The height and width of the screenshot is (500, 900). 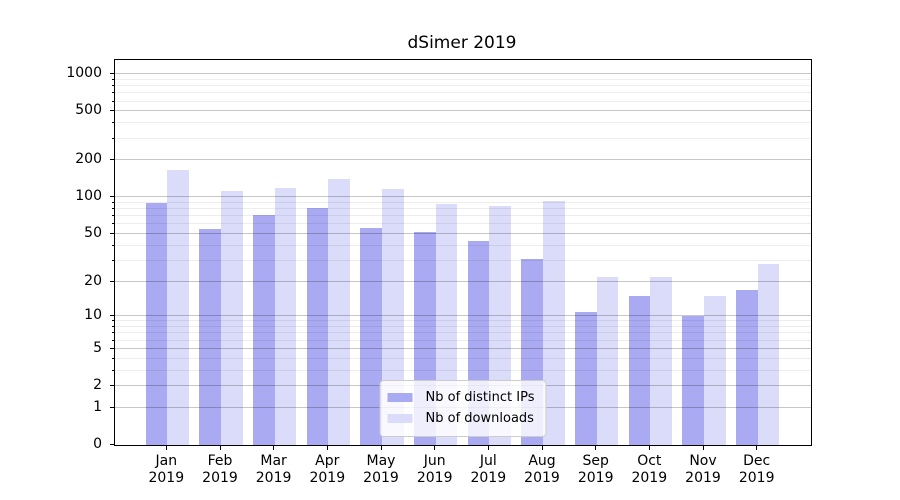 What do you see at coordinates (693, 380) in the screenshot?
I see `bar-distinct-ips-nov` at bounding box center [693, 380].